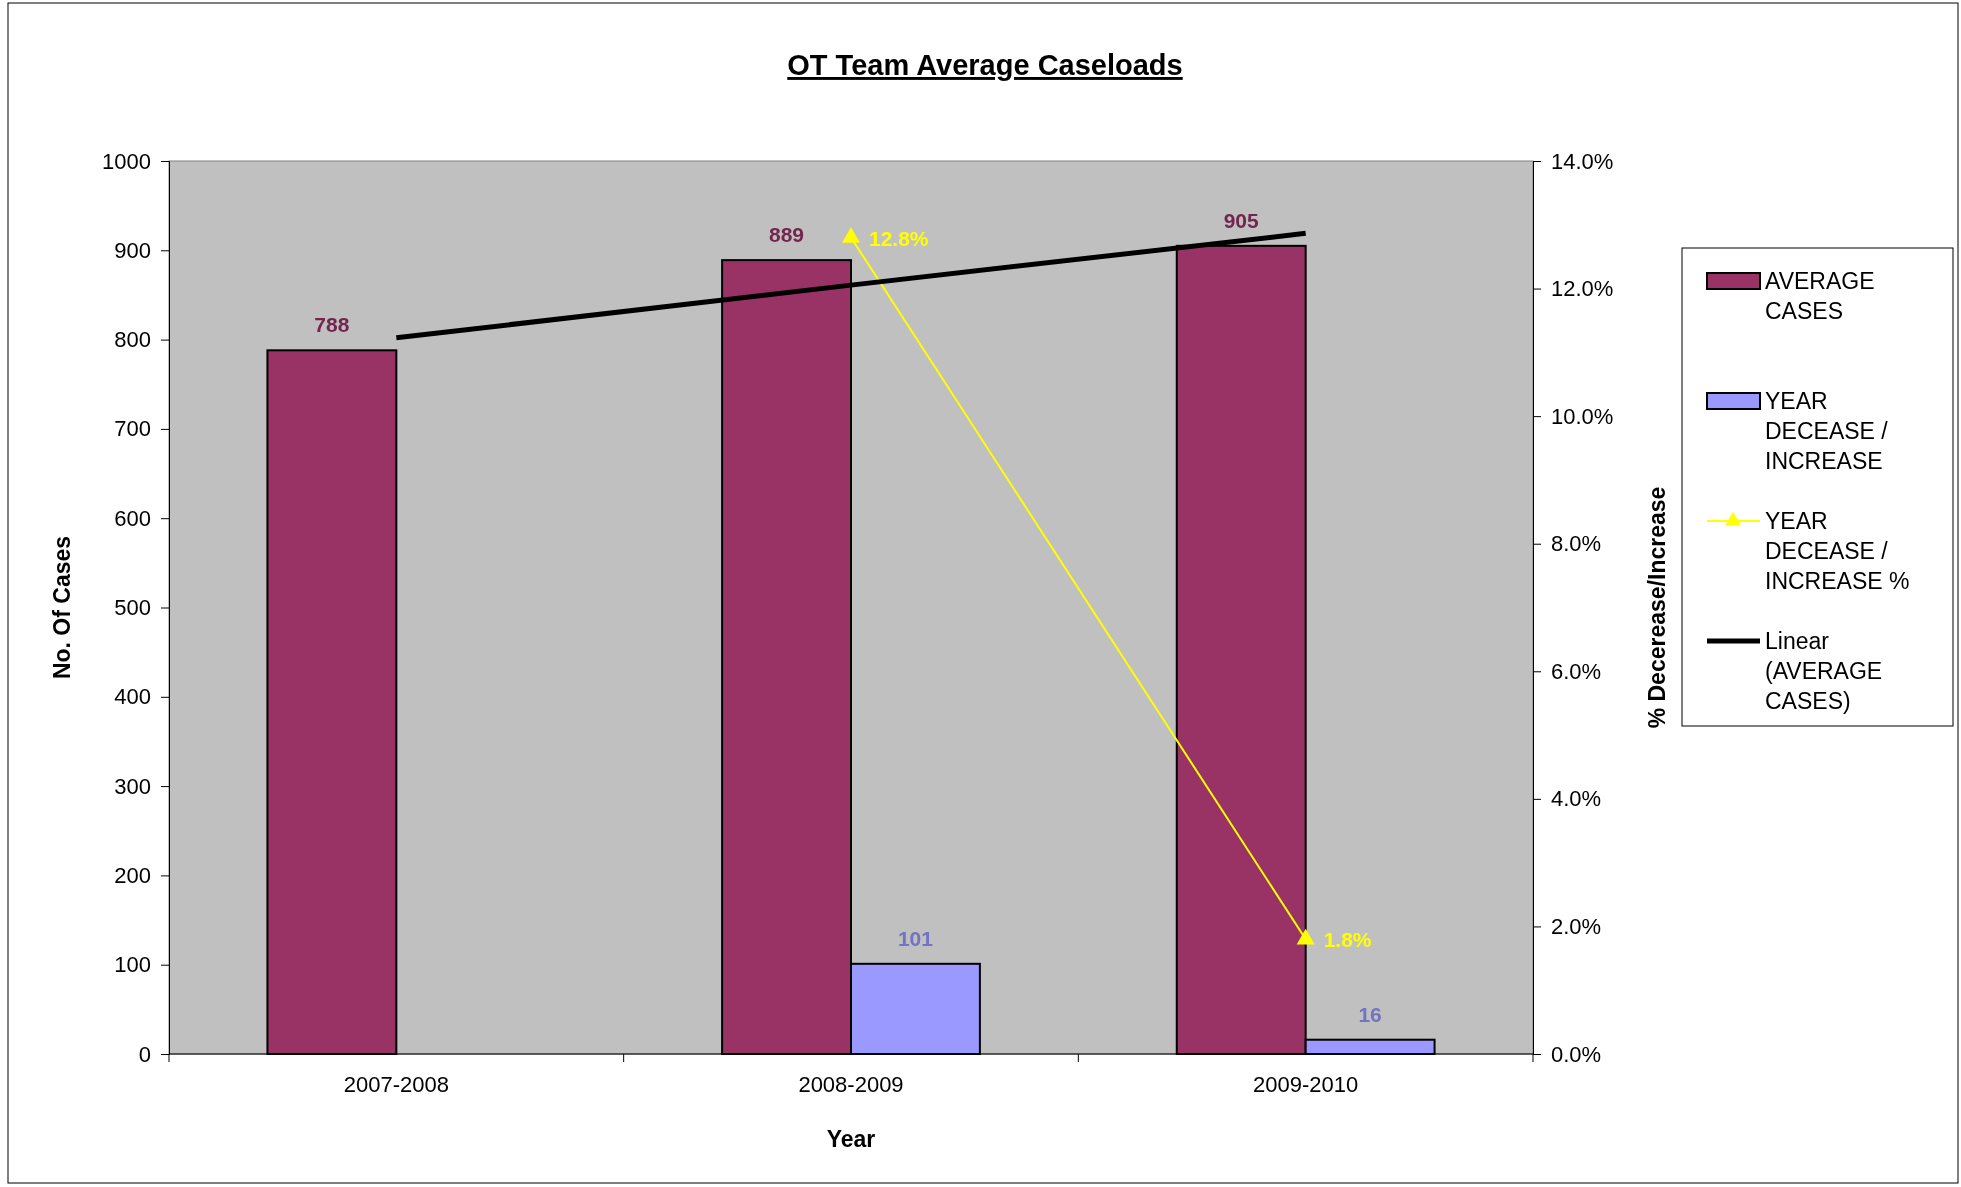  I want to click on y-tick-label: 400, so click(132, 697).